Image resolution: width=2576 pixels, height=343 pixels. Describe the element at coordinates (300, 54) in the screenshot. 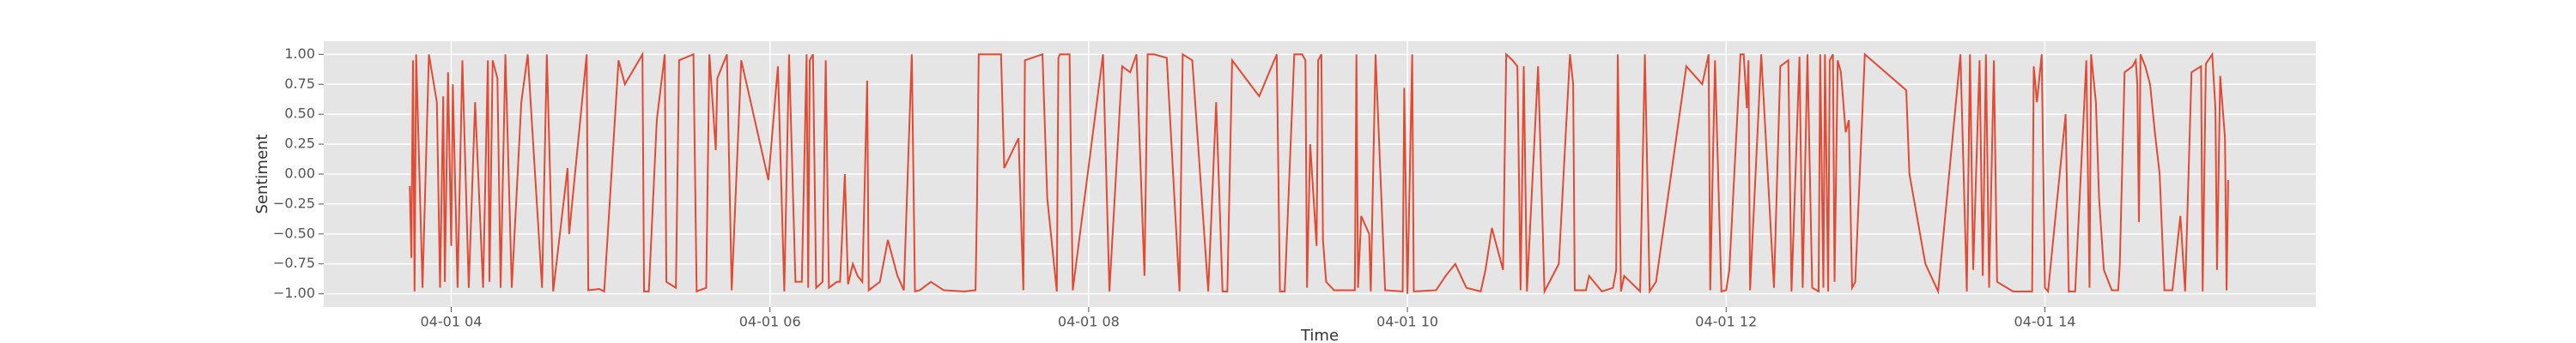

I see `y-tick-label: 1.00` at that location.